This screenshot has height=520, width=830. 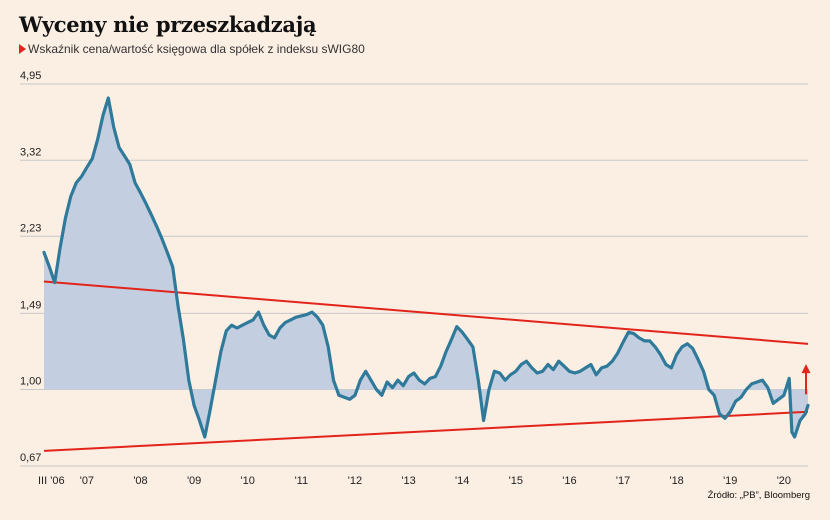 What do you see at coordinates (30, 76) in the screenshot?
I see `y-tick-label: 4,95` at bounding box center [30, 76].